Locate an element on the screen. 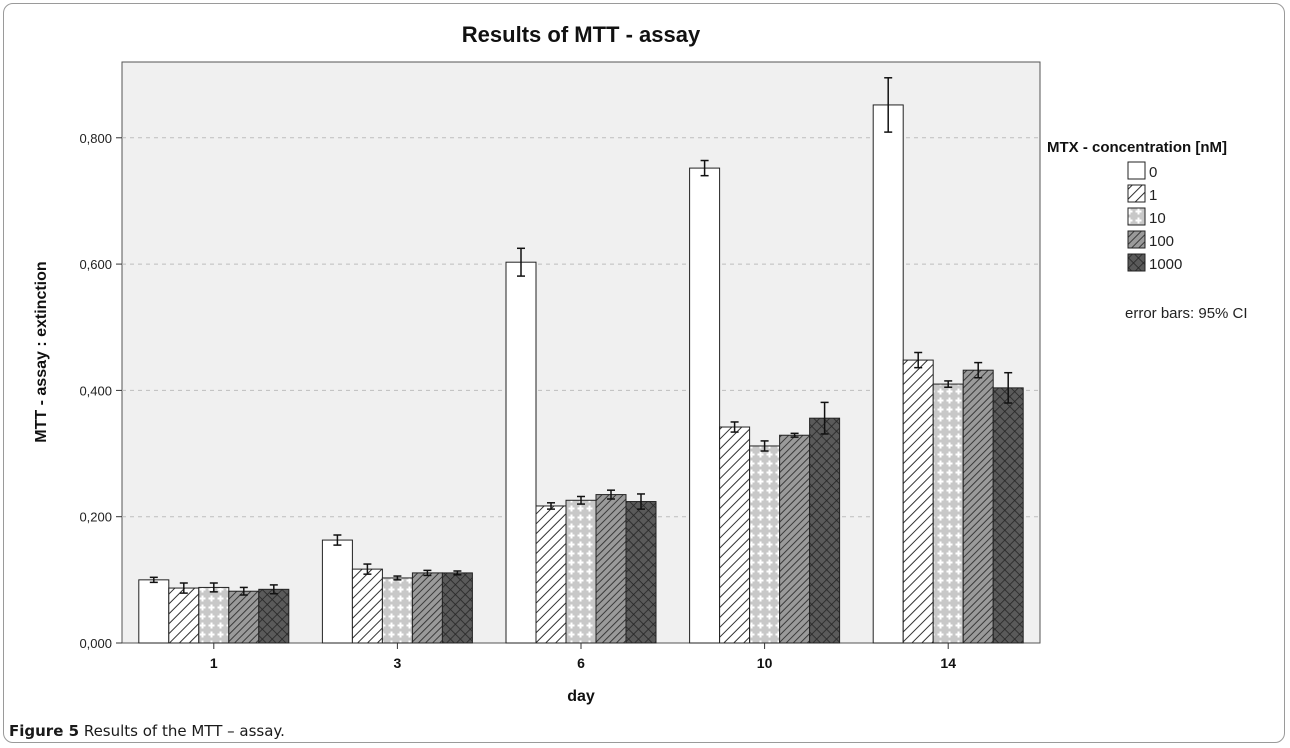  x-axis-label: day is located at coordinates (581, 696).